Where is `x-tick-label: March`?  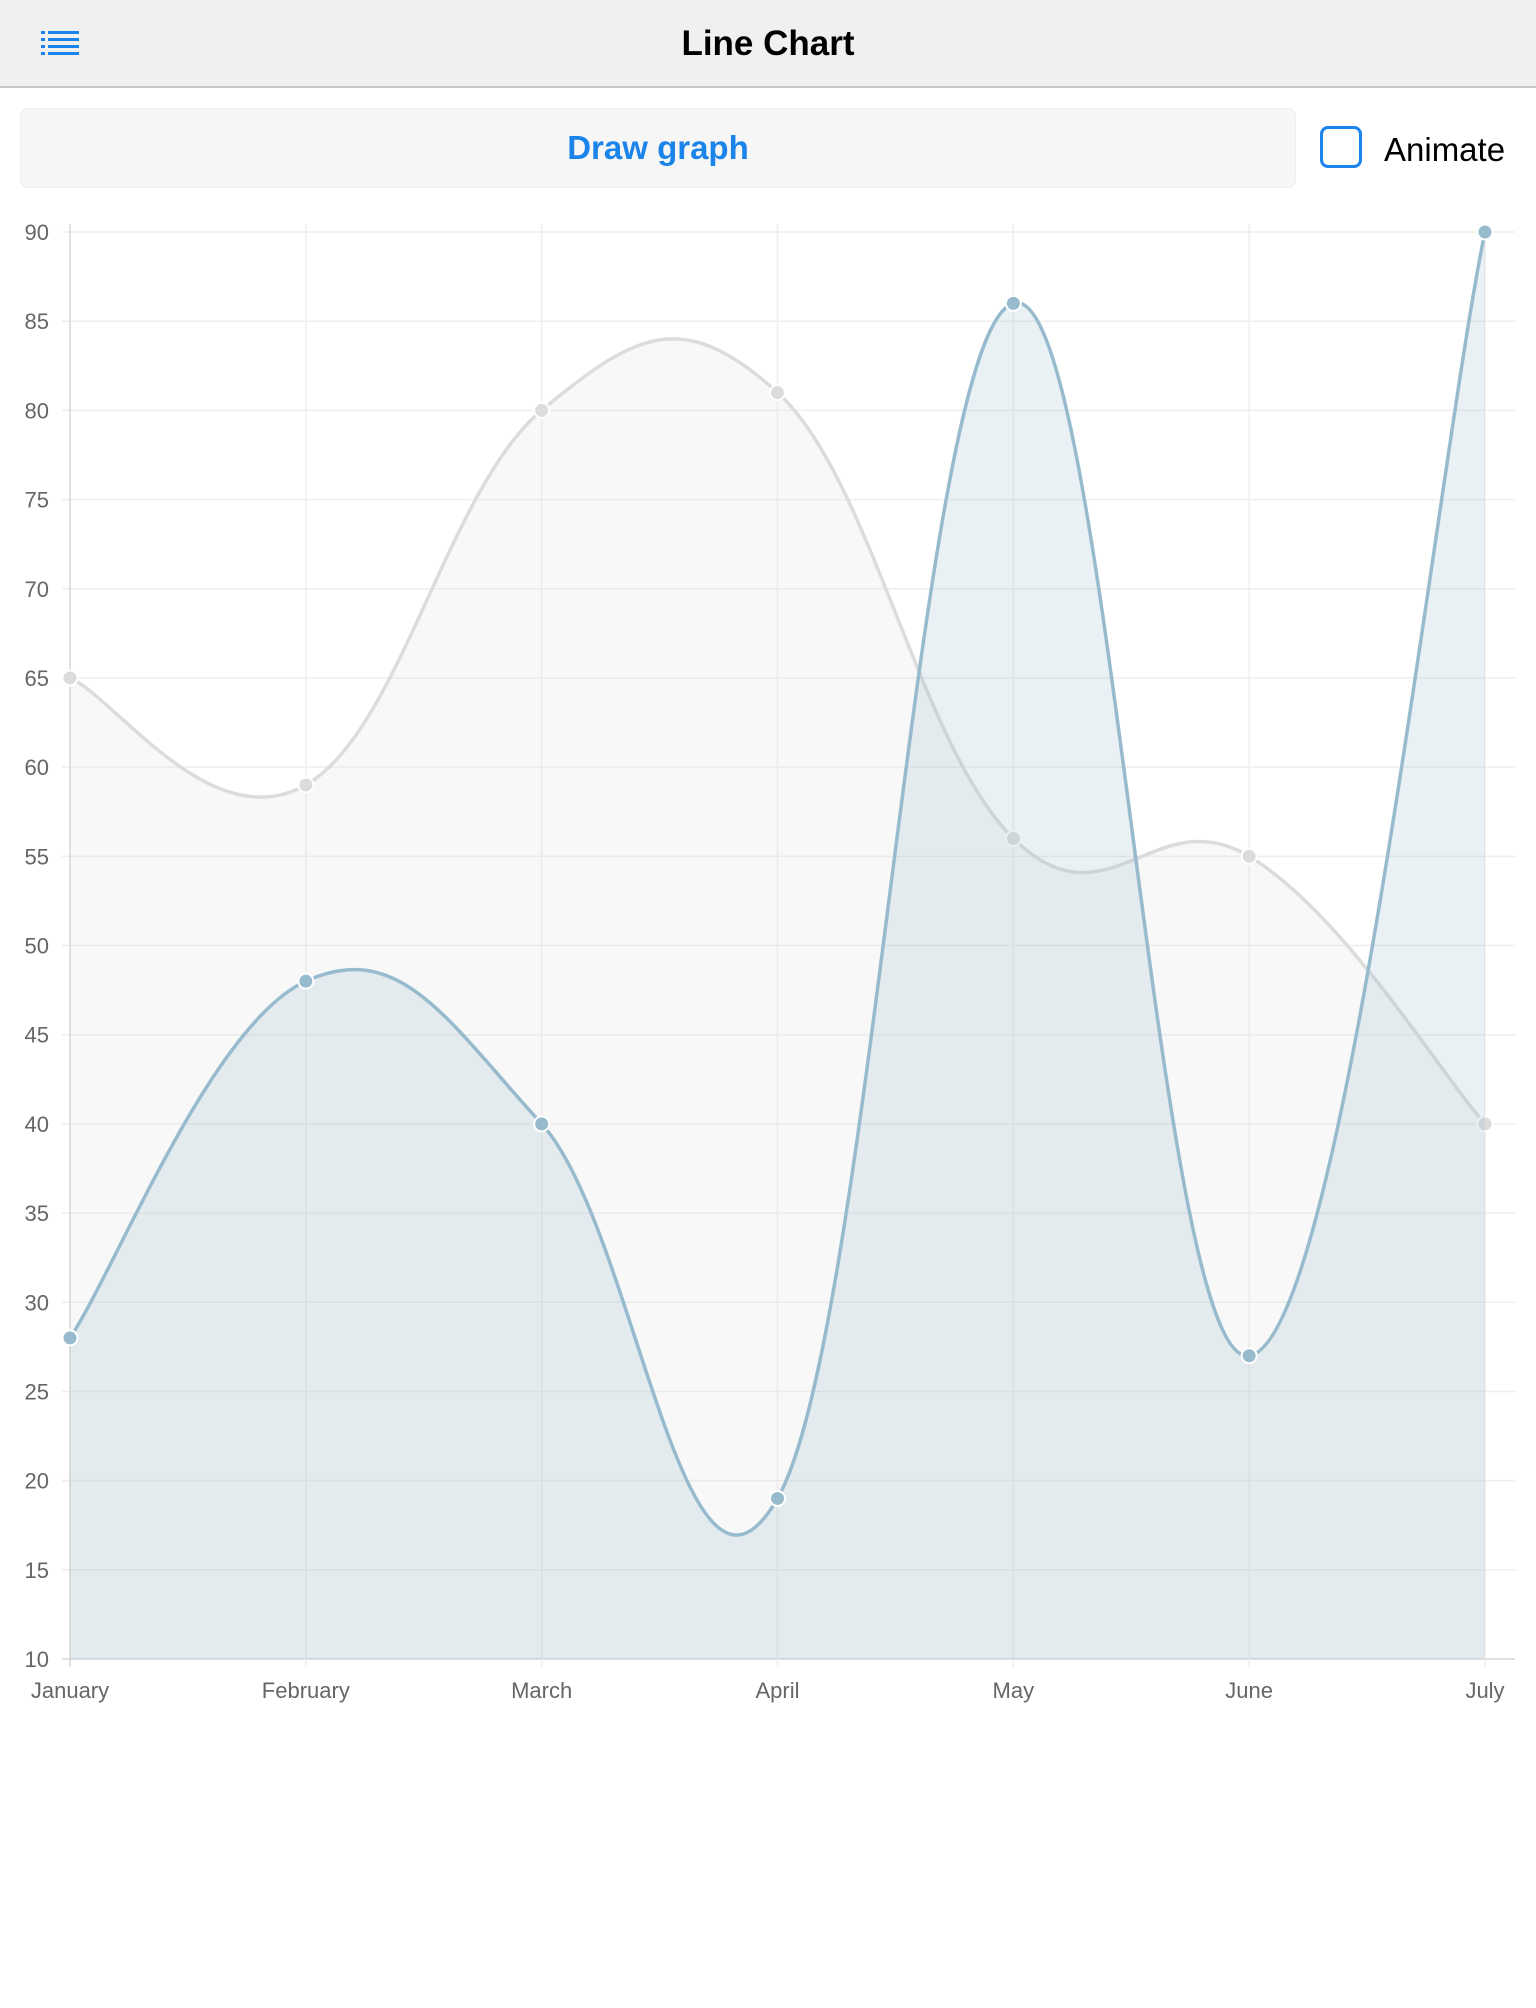 x-tick-label: March is located at coordinates (541, 1690).